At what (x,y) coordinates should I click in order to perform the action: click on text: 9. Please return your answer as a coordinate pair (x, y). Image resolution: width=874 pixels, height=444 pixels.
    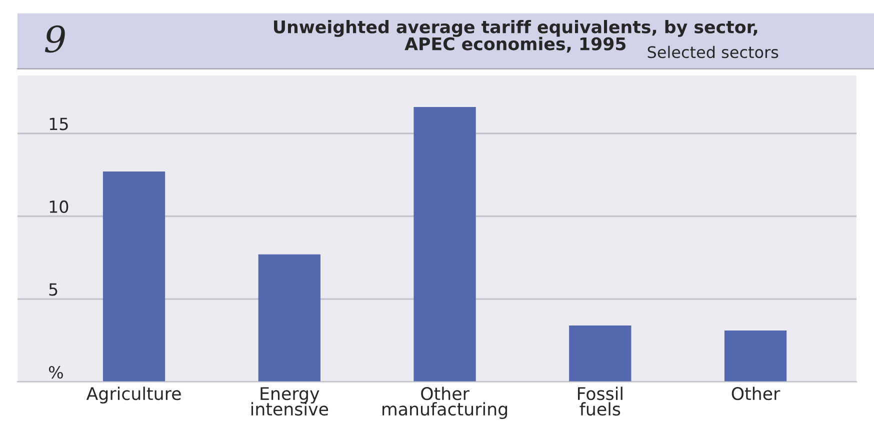
    Looking at the image, I should click on (54, 39).